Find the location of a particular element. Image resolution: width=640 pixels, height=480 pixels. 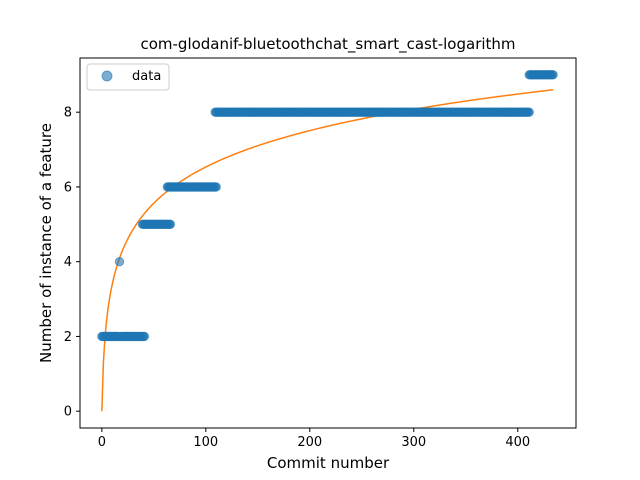

legend-box is located at coordinates (128, 77).